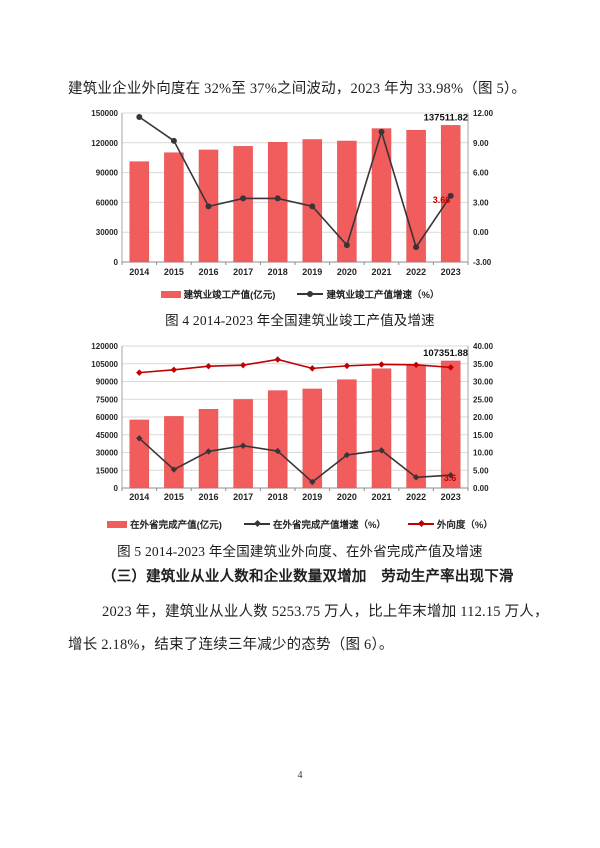 This screenshot has width=600, height=848. Describe the element at coordinates (300, 320) in the screenshot. I see `figure4-caption: 图 4 2014-2023 年全国建筑业竣工产值及增速` at that location.